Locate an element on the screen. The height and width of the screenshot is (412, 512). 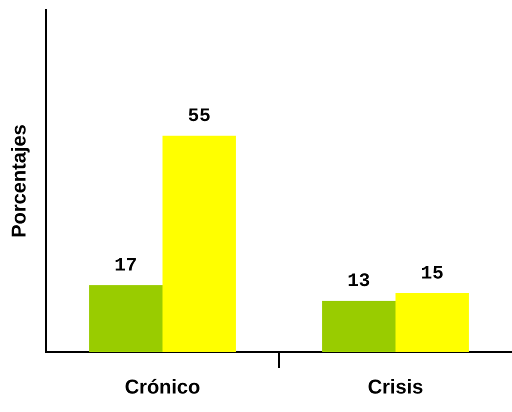
x-tick-label: Crisis is located at coordinates (396, 387).